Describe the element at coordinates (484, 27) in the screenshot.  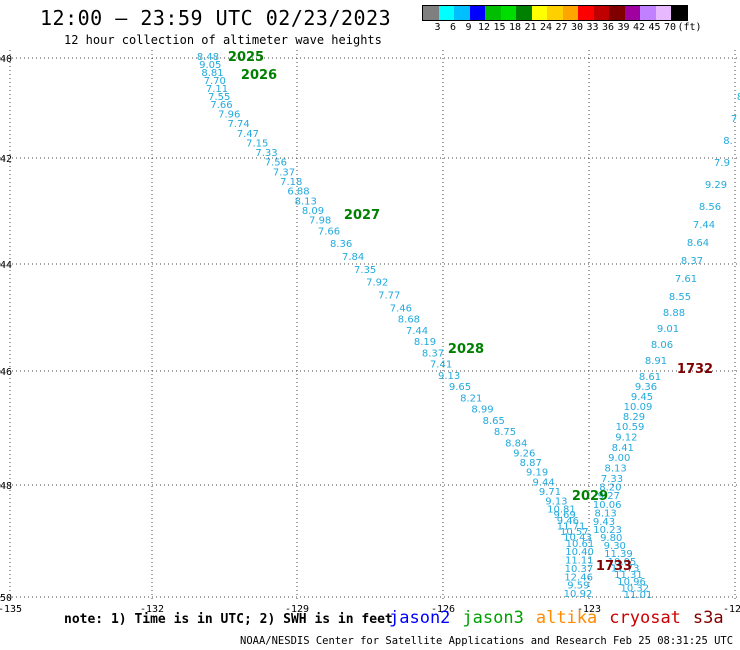
I see `legend-label: 12` at that location.